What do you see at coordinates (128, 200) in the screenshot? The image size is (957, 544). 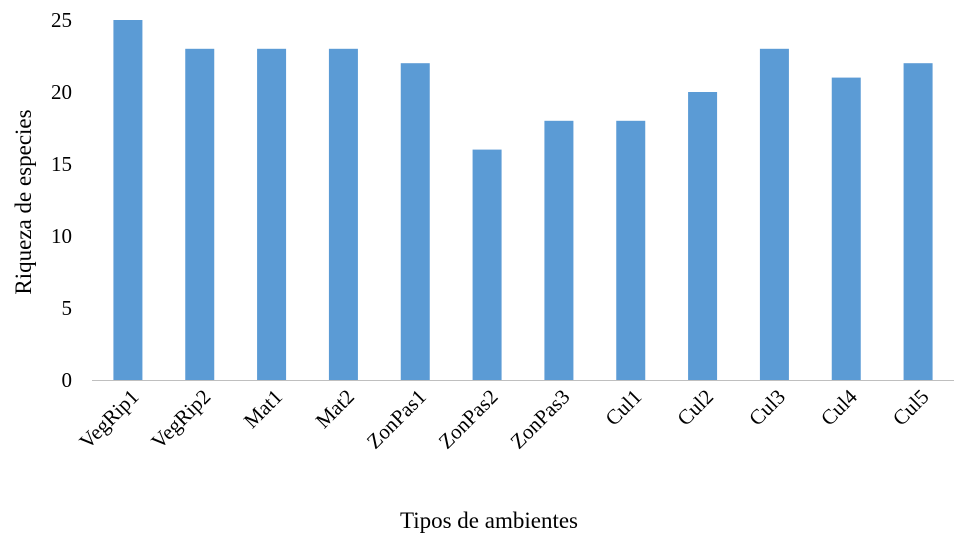 I see `bar-vegrip1` at bounding box center [128, 200].